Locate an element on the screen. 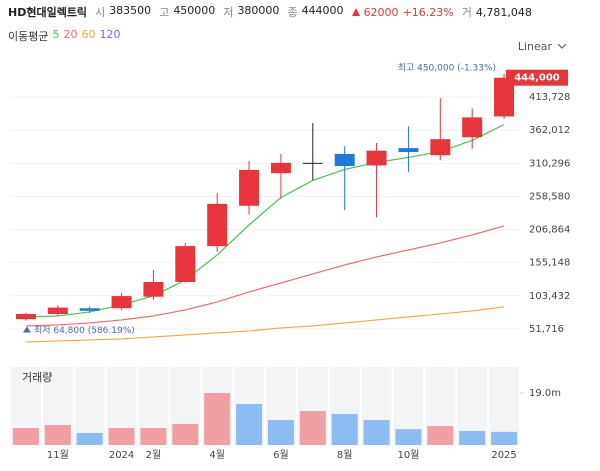 The width and height of the screenshot is (600, 471). change-pct: +16.23% is located at coordinates (428, 12).